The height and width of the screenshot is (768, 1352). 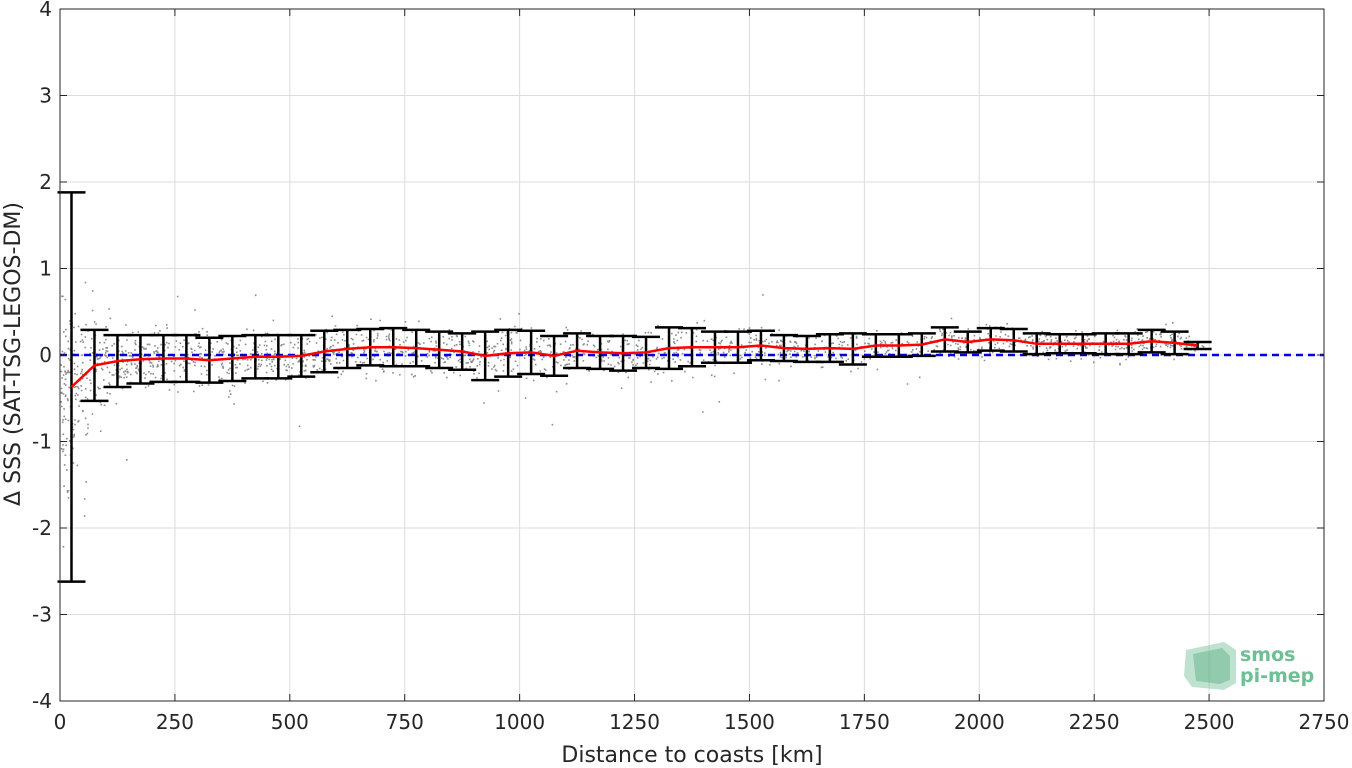 What do you see at coordinates (634, 722) in the screenshot?
I see `x-tick-label: 1250` at bounding box center [634, 722].